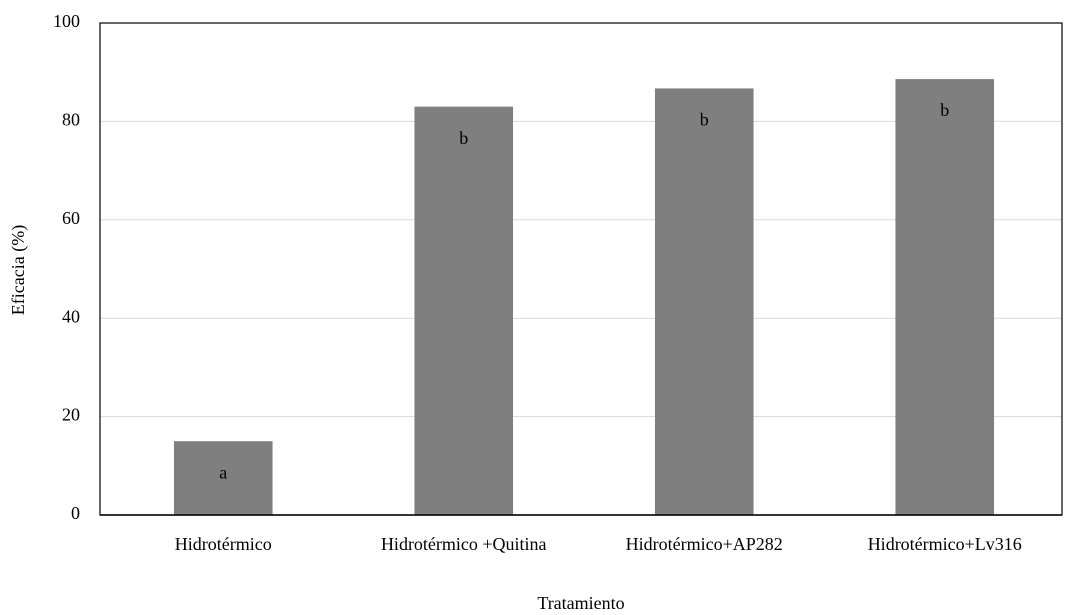 This screenshot has width=1076, height=615. Describe the element at coordinates (464, 544) in the screenshot. I see `x-tick-label: Hidrotérmico +Quitina` at that location.